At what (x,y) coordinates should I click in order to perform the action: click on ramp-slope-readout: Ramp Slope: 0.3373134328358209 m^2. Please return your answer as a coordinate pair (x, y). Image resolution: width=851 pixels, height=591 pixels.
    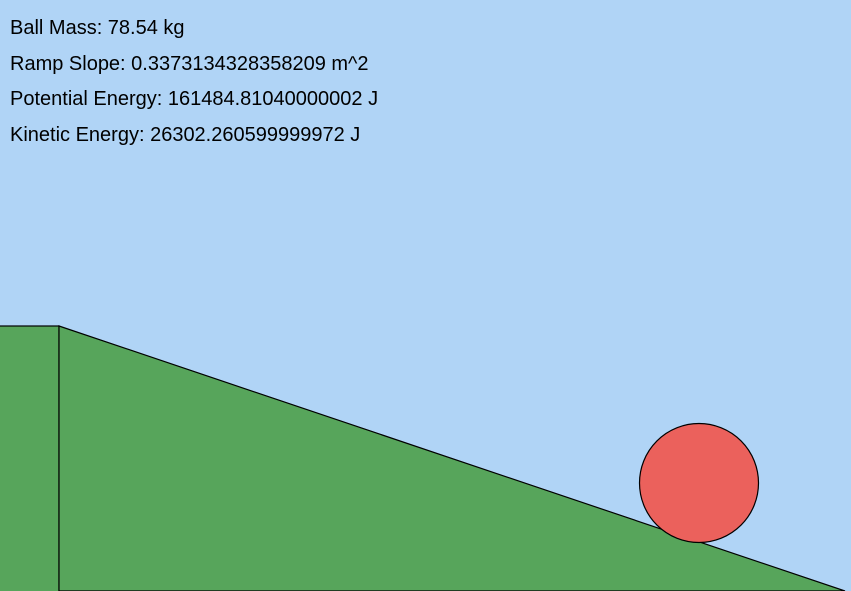
    Looking at the image, I should click on (194, 68).